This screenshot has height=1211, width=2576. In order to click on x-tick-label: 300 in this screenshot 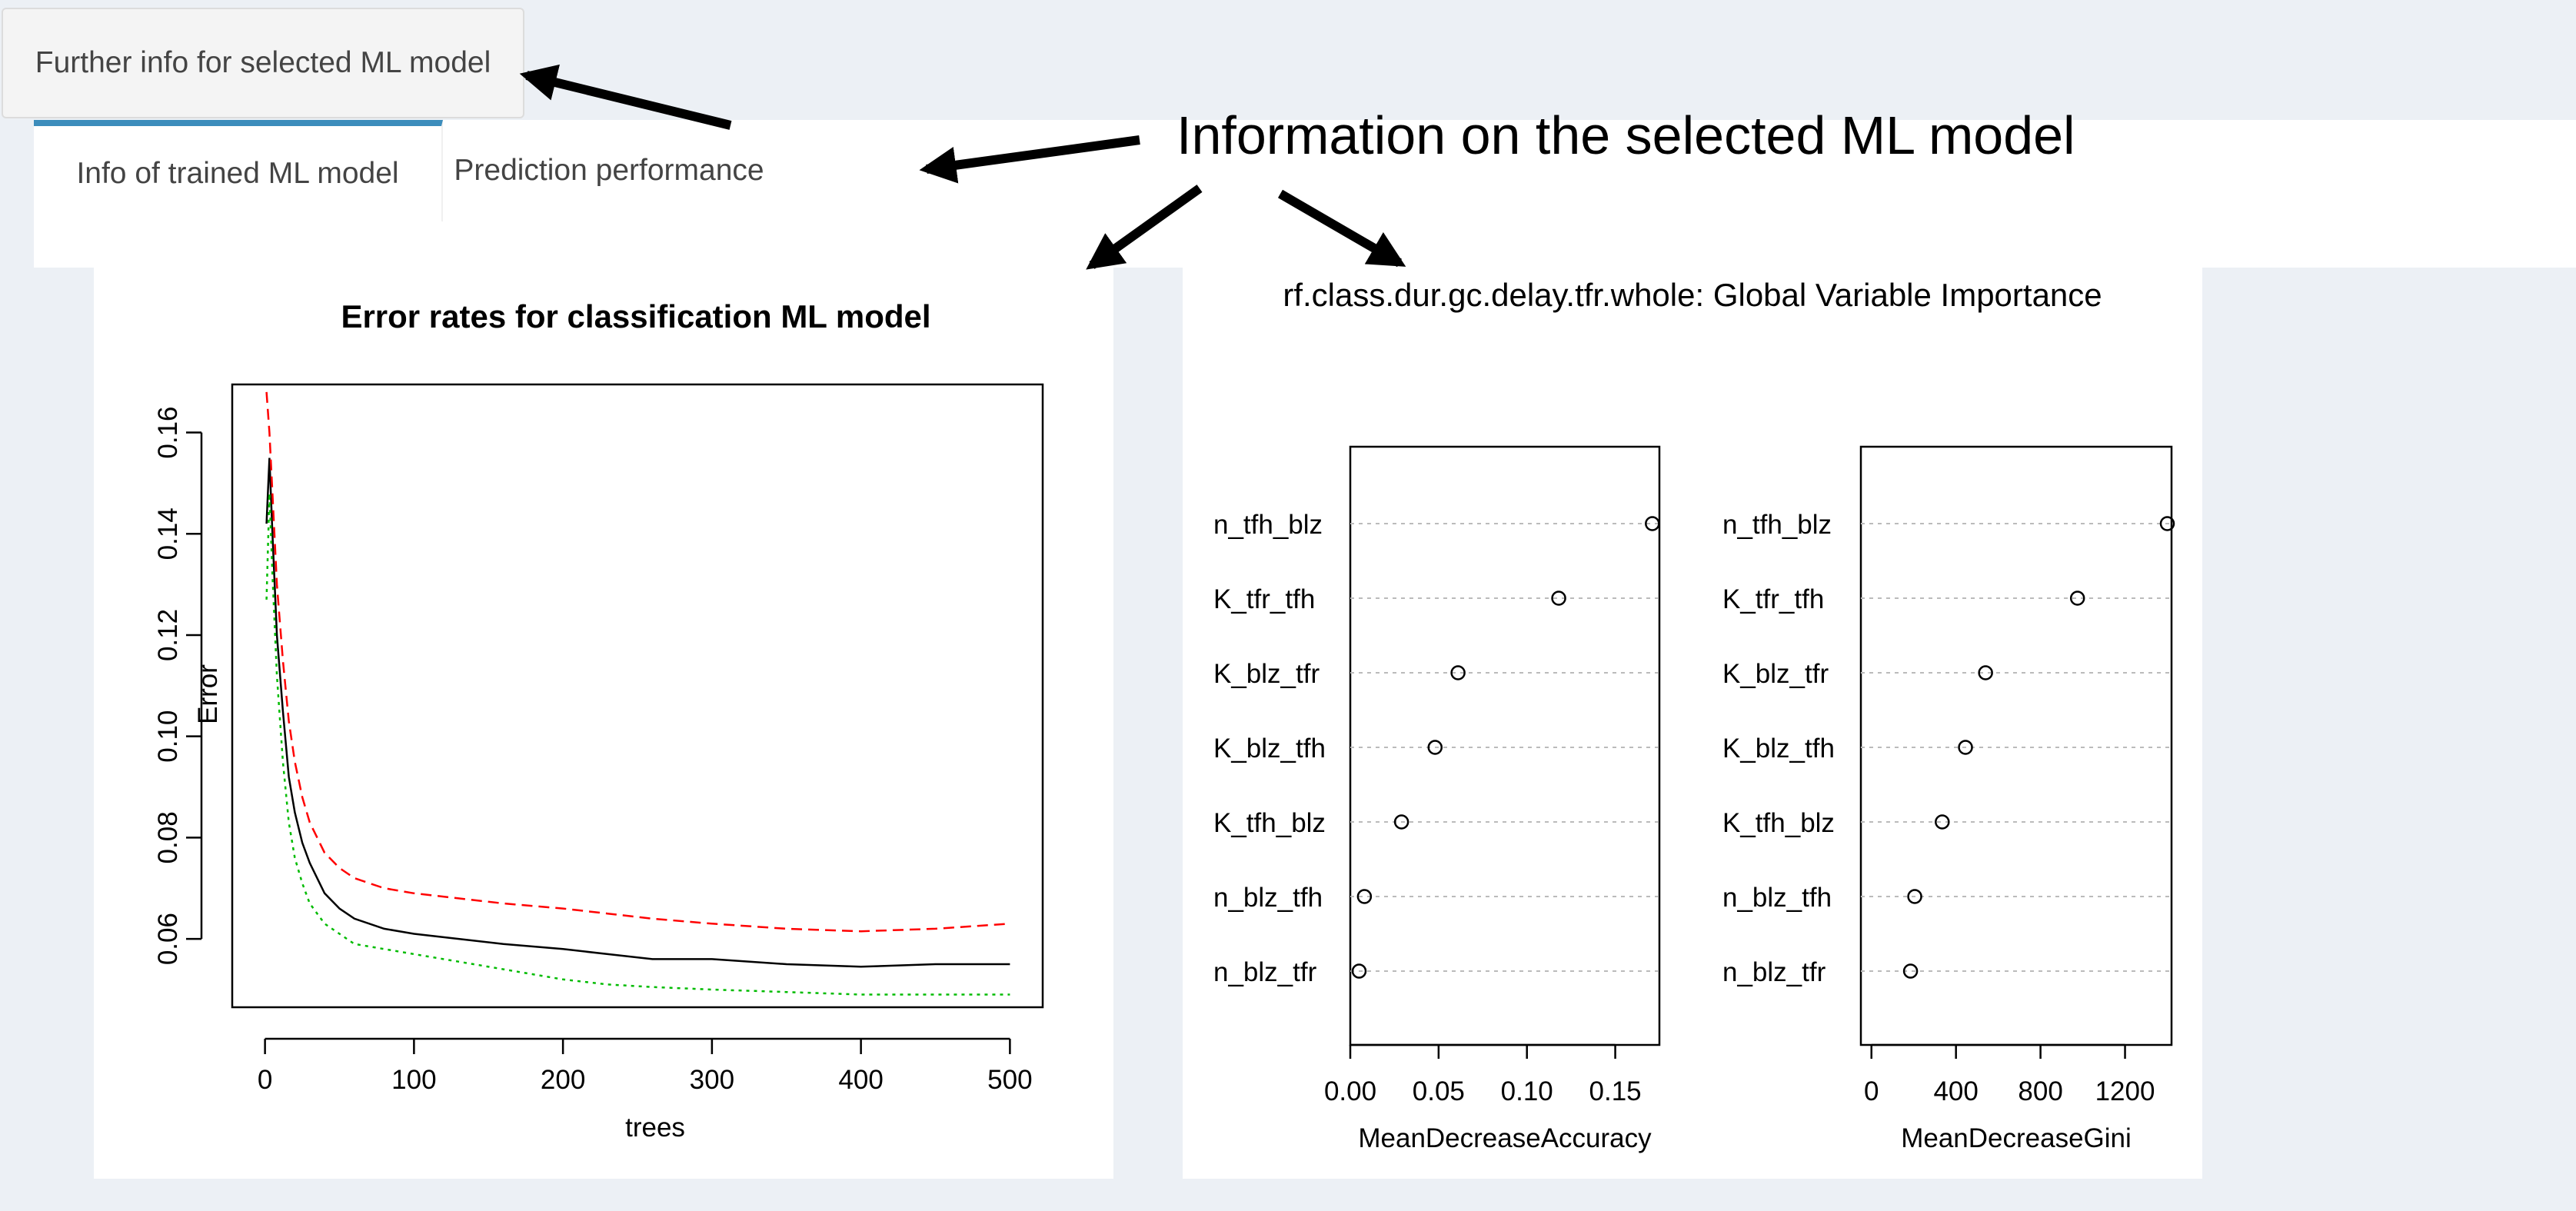, I will do `click(712, 1080)`.